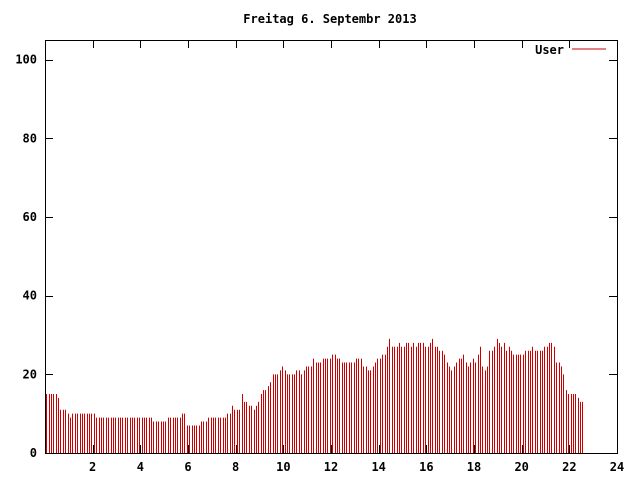 The image size is (640, 480). Describe the element at coordinates (187, 467) in the screenshot. I see `x-tick-label: 6` at that location.